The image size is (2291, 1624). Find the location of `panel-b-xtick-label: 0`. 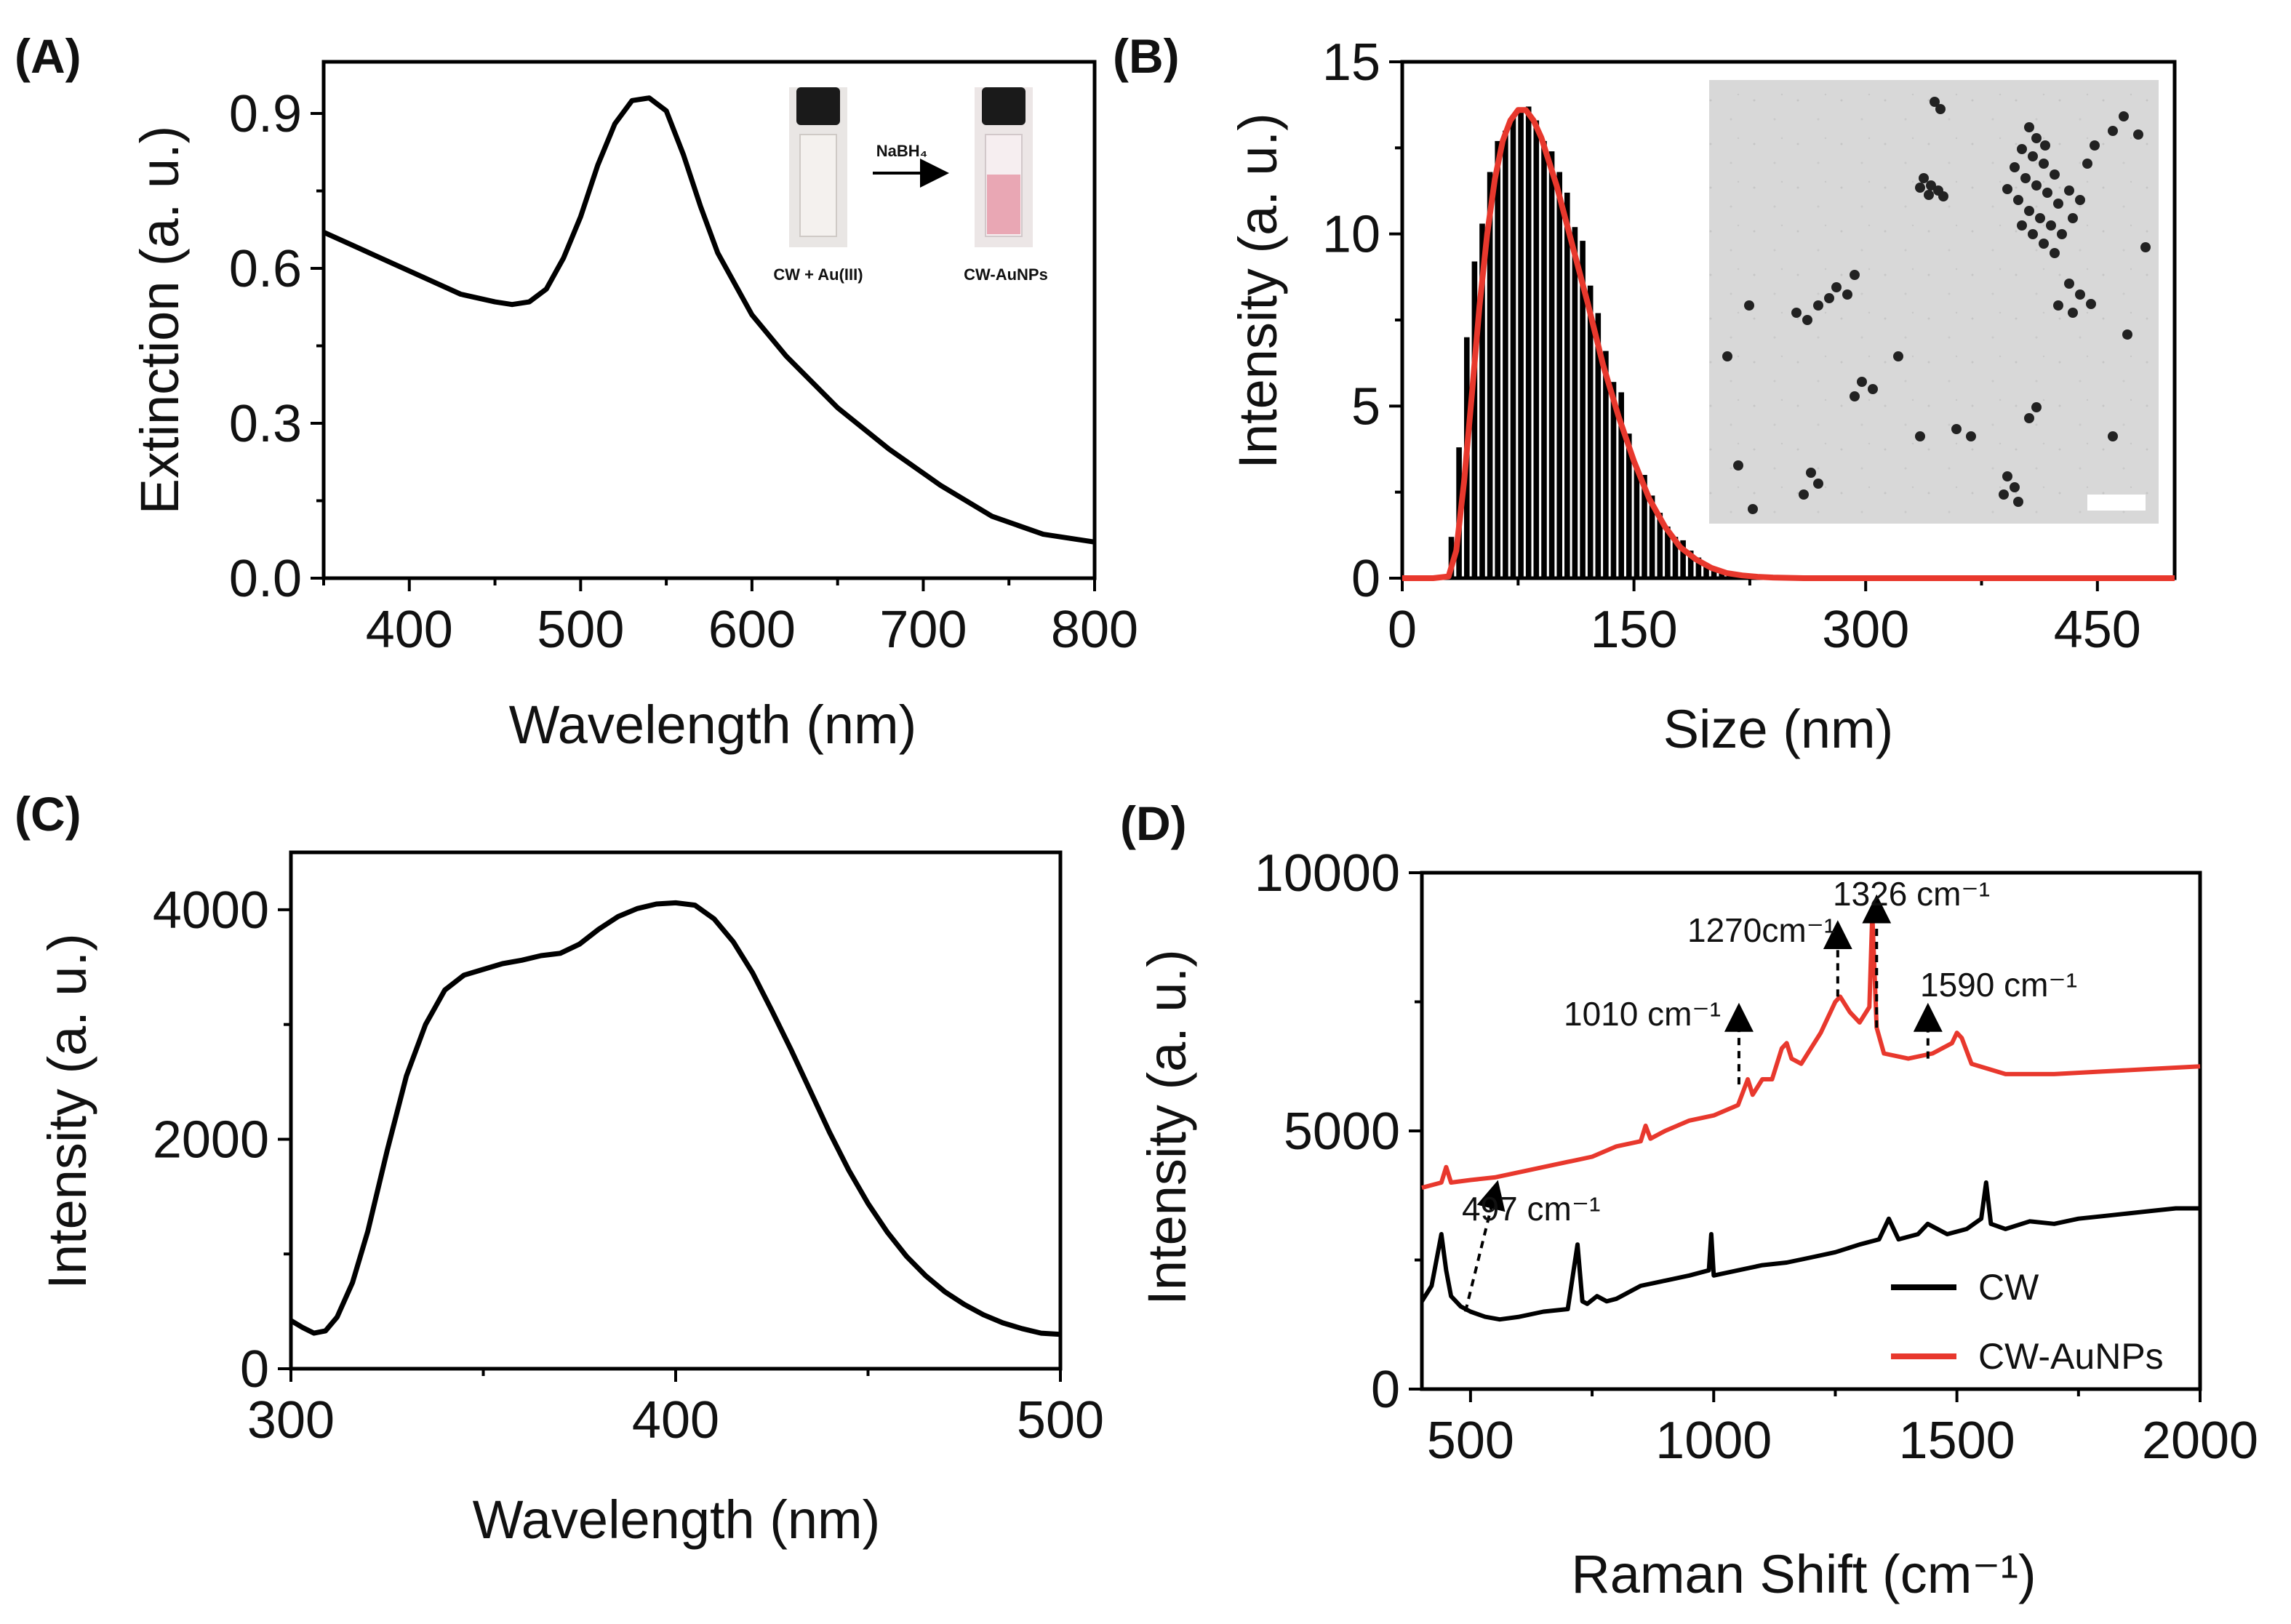

panel-b-xtick-label: 0 is located at coordinates (1403, 630).